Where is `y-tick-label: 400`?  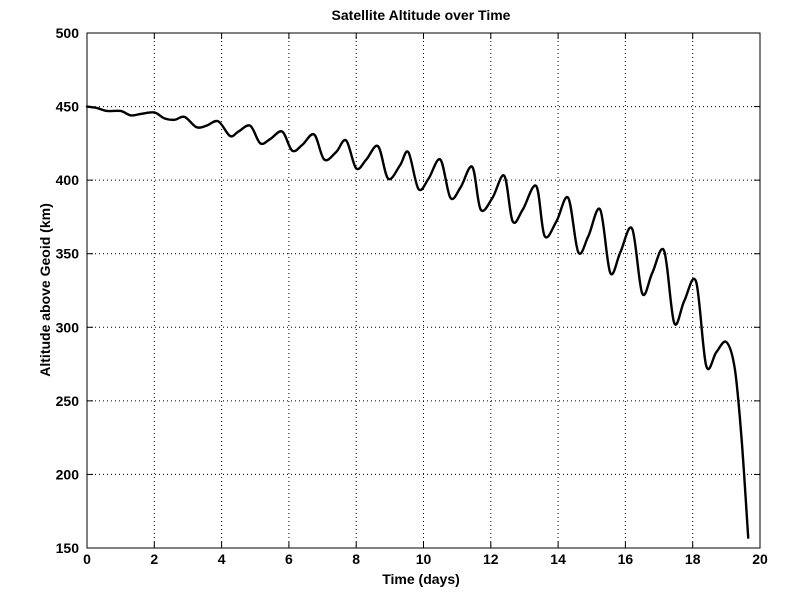 y-tick-label: 400 is located at coordinates (68, 180).